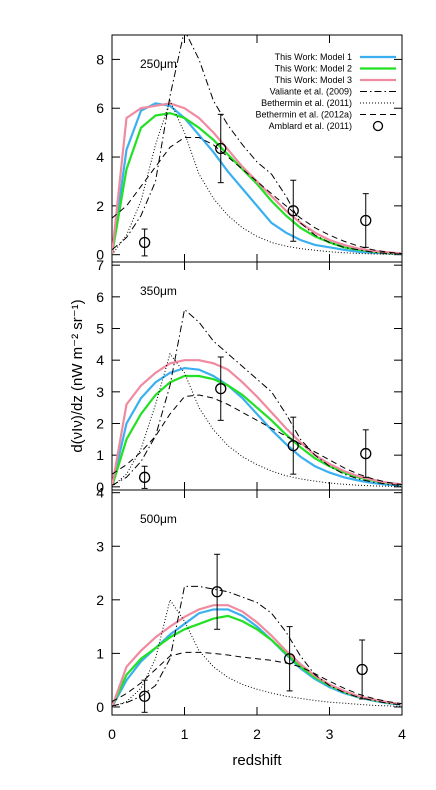 The width and height of the screenshot is (436, 790). What do you see at coordinates (306, 103) in the screenshot?
I see `legend-label: Bethermin et al. (2011)` at bounding box center [306, 103].